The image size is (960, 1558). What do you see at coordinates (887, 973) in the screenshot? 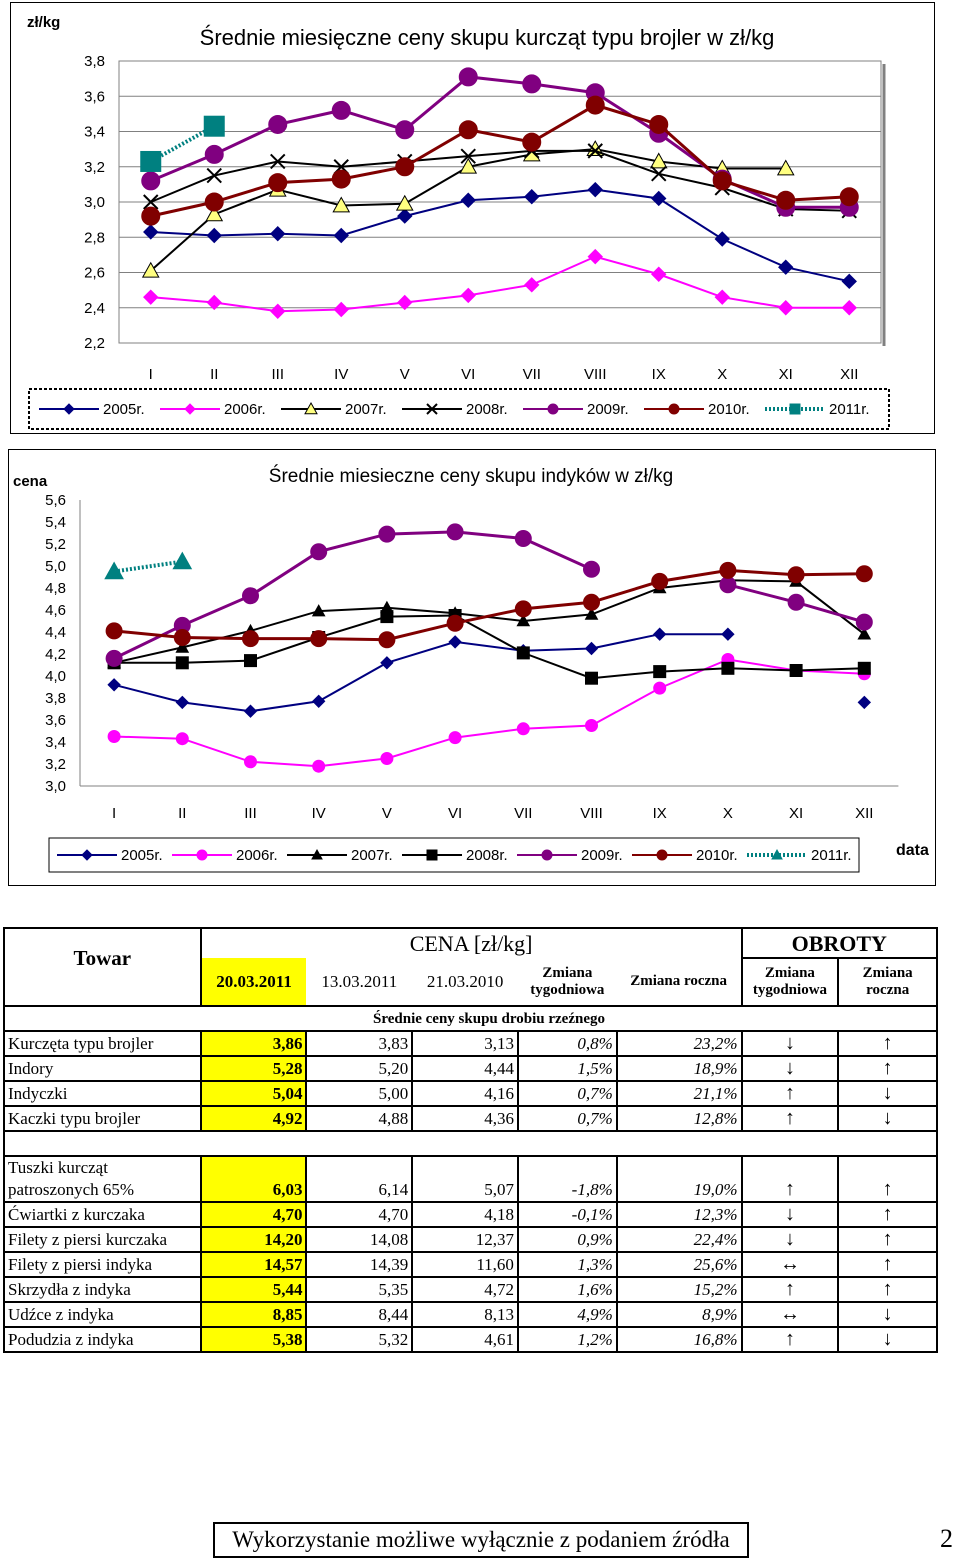
I see `col-obroty-yearly-l1: Zmiana` at bounding box center [887, 973].